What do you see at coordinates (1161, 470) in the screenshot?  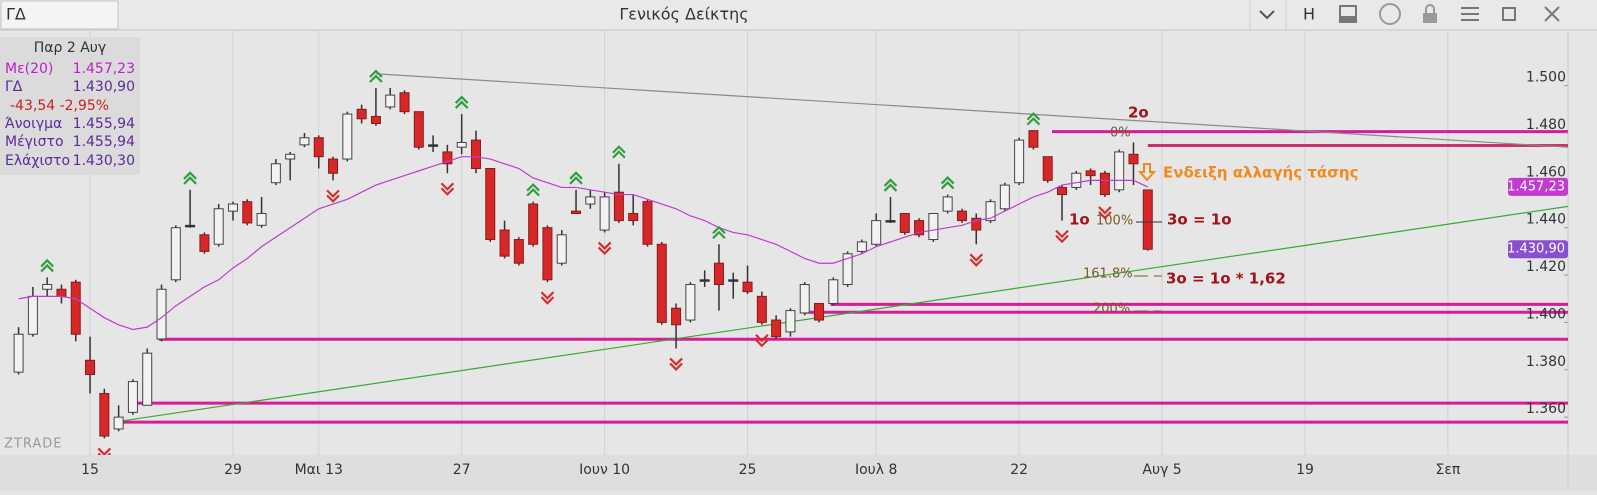 I see `x-tick-label: Αυγ 5` at bounding box center [1161, 470].